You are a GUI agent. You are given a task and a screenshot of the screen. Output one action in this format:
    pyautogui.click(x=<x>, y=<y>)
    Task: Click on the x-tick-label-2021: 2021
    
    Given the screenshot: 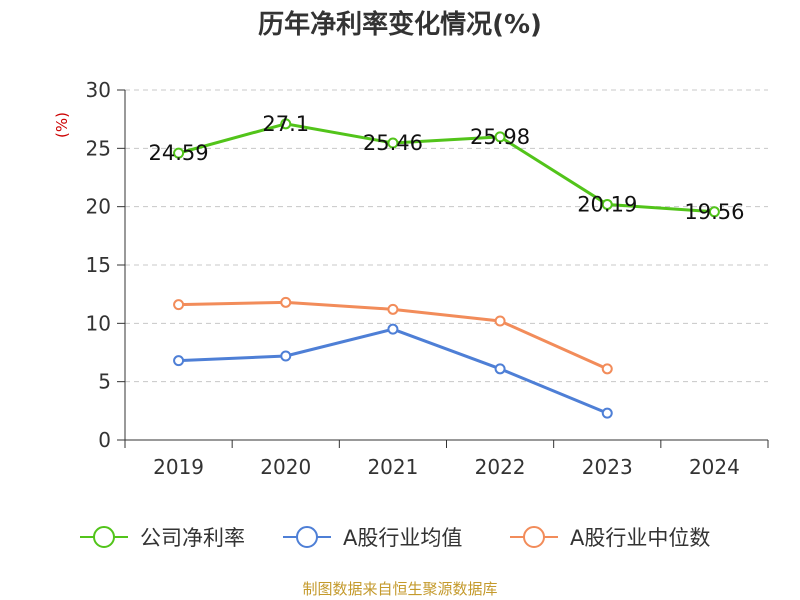 What is the action you would take?
    pyautogui.click(x=392, y=467)
    